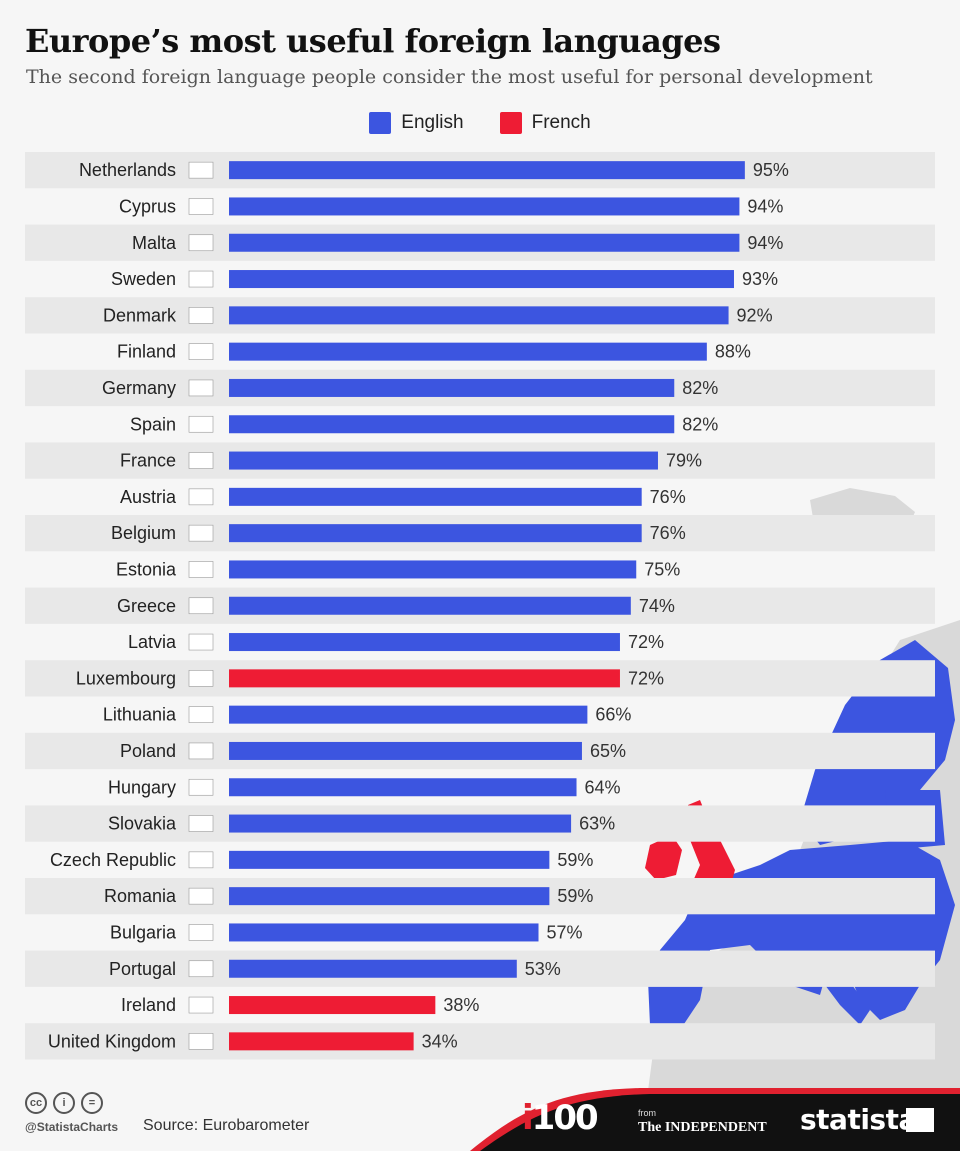 The image size is (960, 1151). I want to click on legend: English French, so click(480, 123).